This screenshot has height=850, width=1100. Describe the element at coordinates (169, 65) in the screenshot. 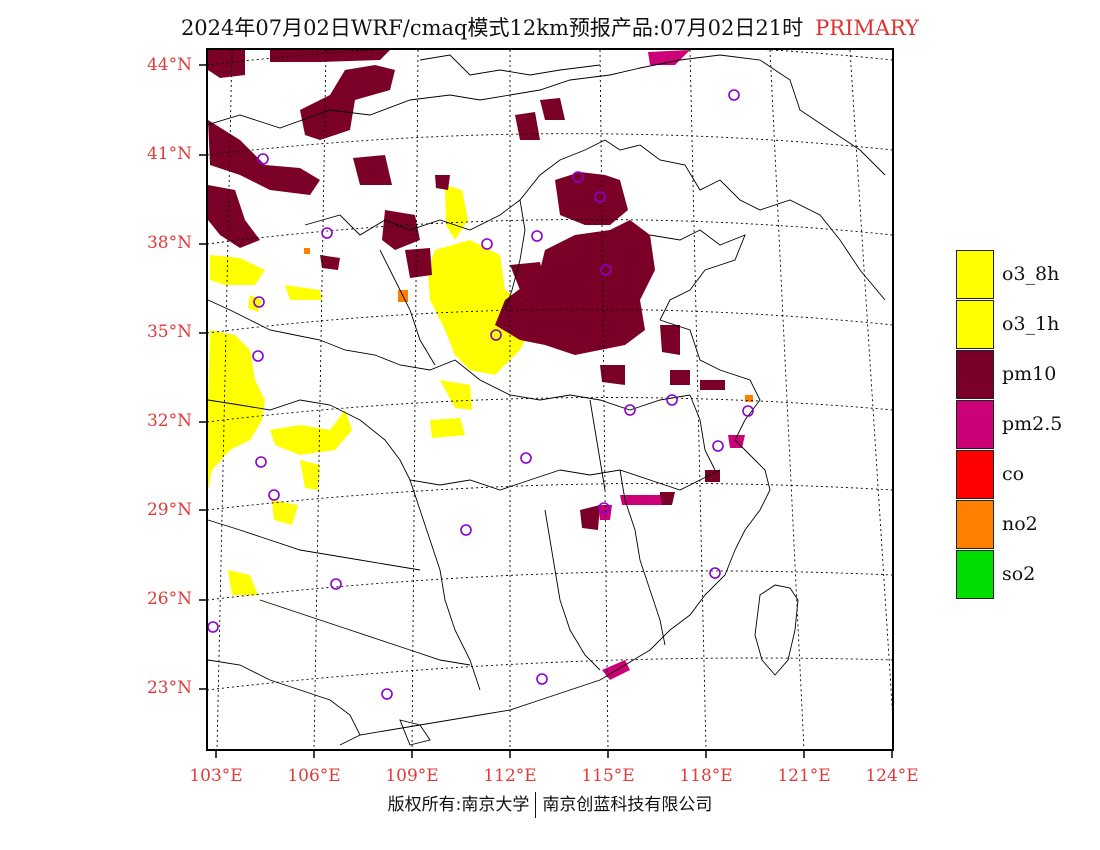

I see `lat-label-44: 44°N` at that location.